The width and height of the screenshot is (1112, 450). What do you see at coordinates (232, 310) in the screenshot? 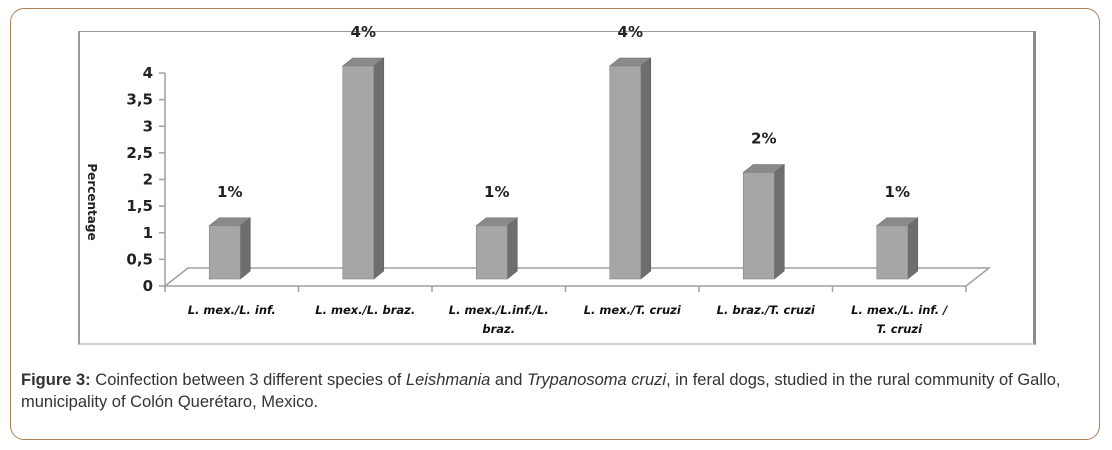
I see `category-label: L. mex./L. inf.` at bounding box center [232, 310].